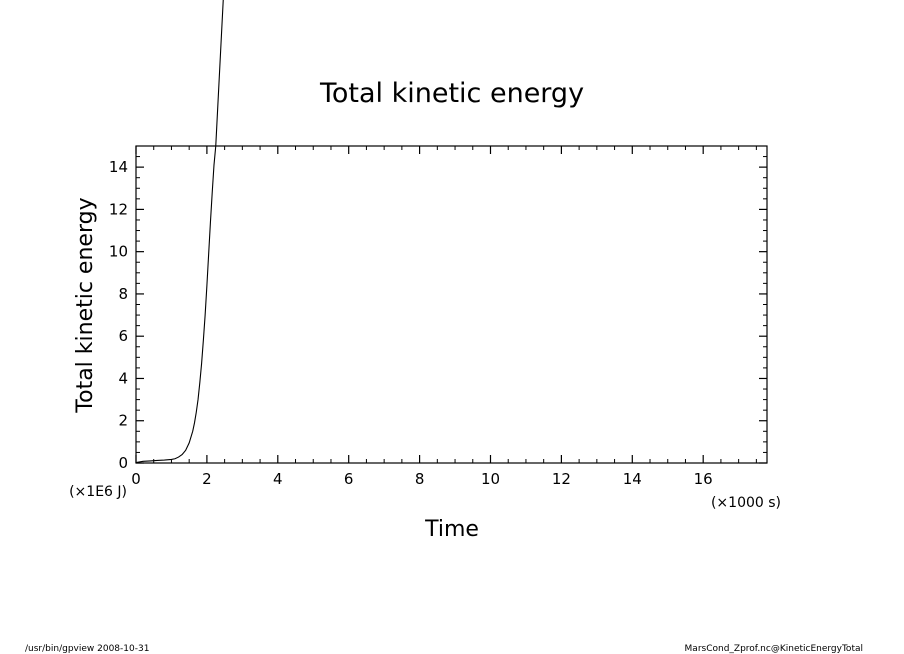 The height and width of the screenshot is (654, 904). Describe the element at coordinates (774, 649) in the screenshot. I see `footer-right: MarsCond_Zprof.nc@KineticEnergyTotal` at that location.